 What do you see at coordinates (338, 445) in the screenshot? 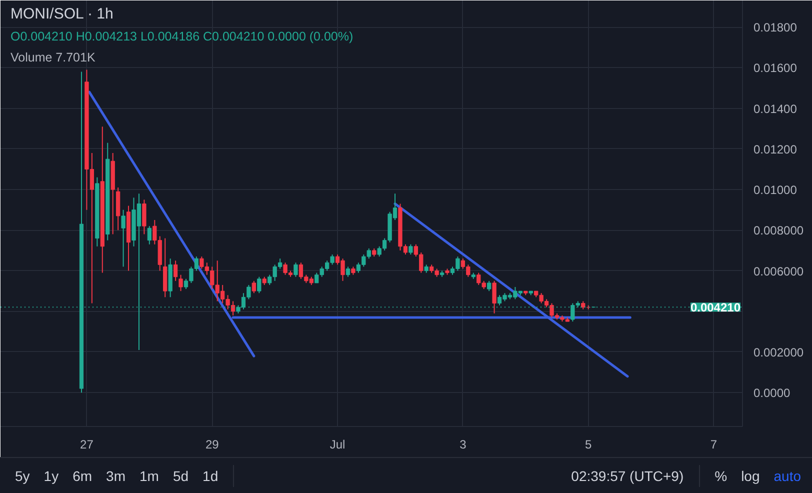
I see `x-tick-label: Jul` at bounding box center [338, 445].